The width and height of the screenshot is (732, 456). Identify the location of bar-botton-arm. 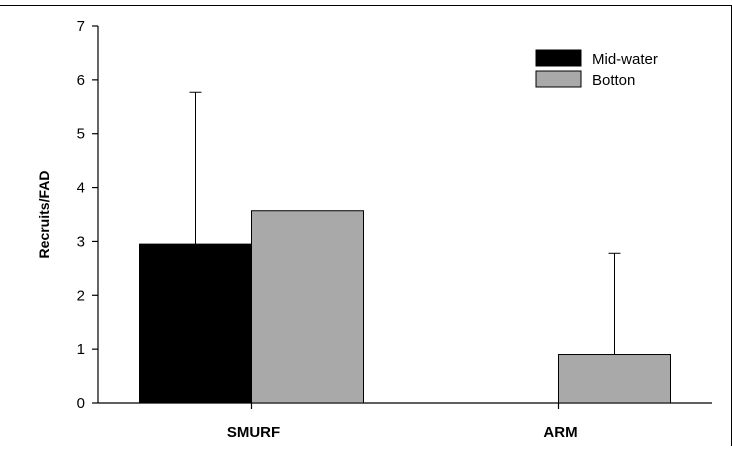
(614, 379).